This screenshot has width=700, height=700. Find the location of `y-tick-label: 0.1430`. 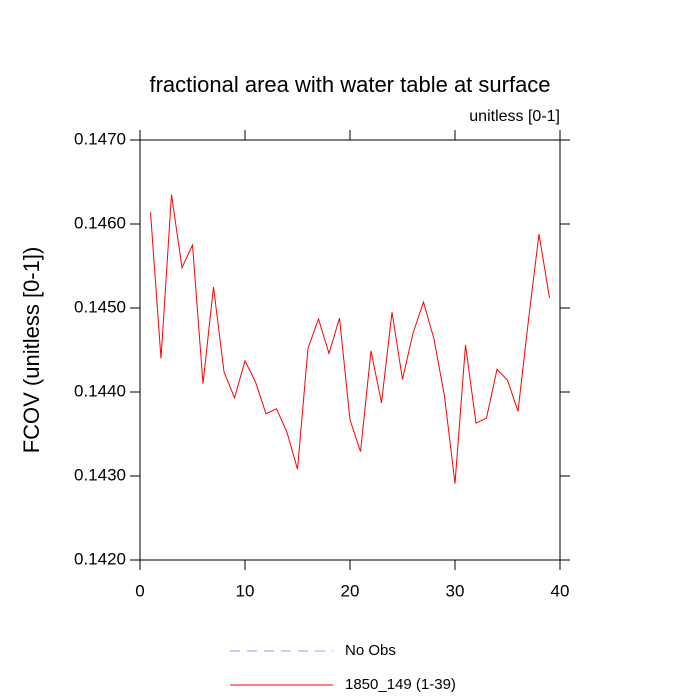

y-tick-label: 0.1430 is located at coordinates (100, 474).